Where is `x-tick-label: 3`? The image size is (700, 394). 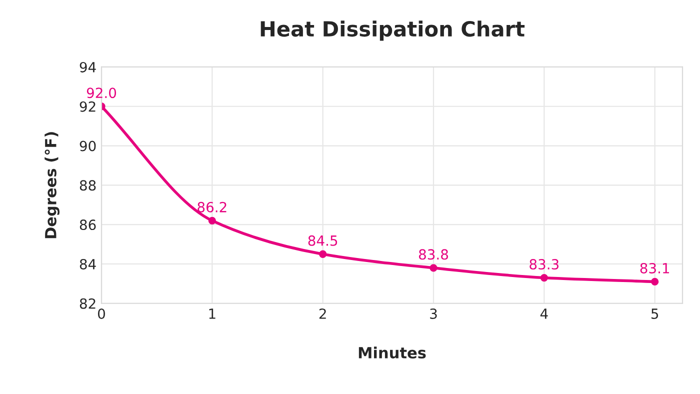
x-tick-label: 3 is located at coordinates (433, 313).